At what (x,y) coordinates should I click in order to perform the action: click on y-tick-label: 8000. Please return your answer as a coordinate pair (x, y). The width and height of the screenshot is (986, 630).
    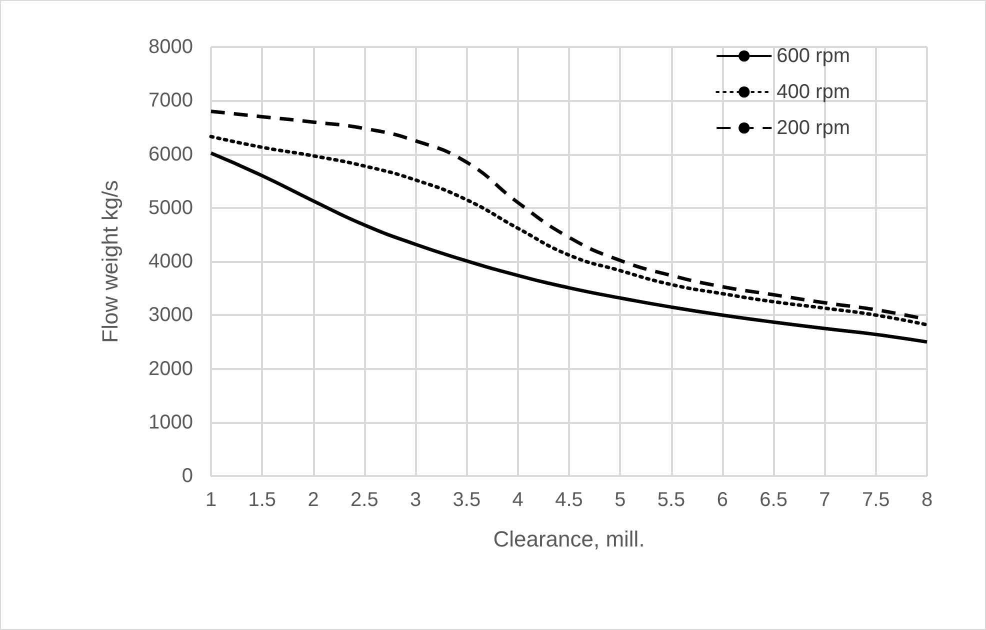
    Looking at the image, I should click on (170, 47).